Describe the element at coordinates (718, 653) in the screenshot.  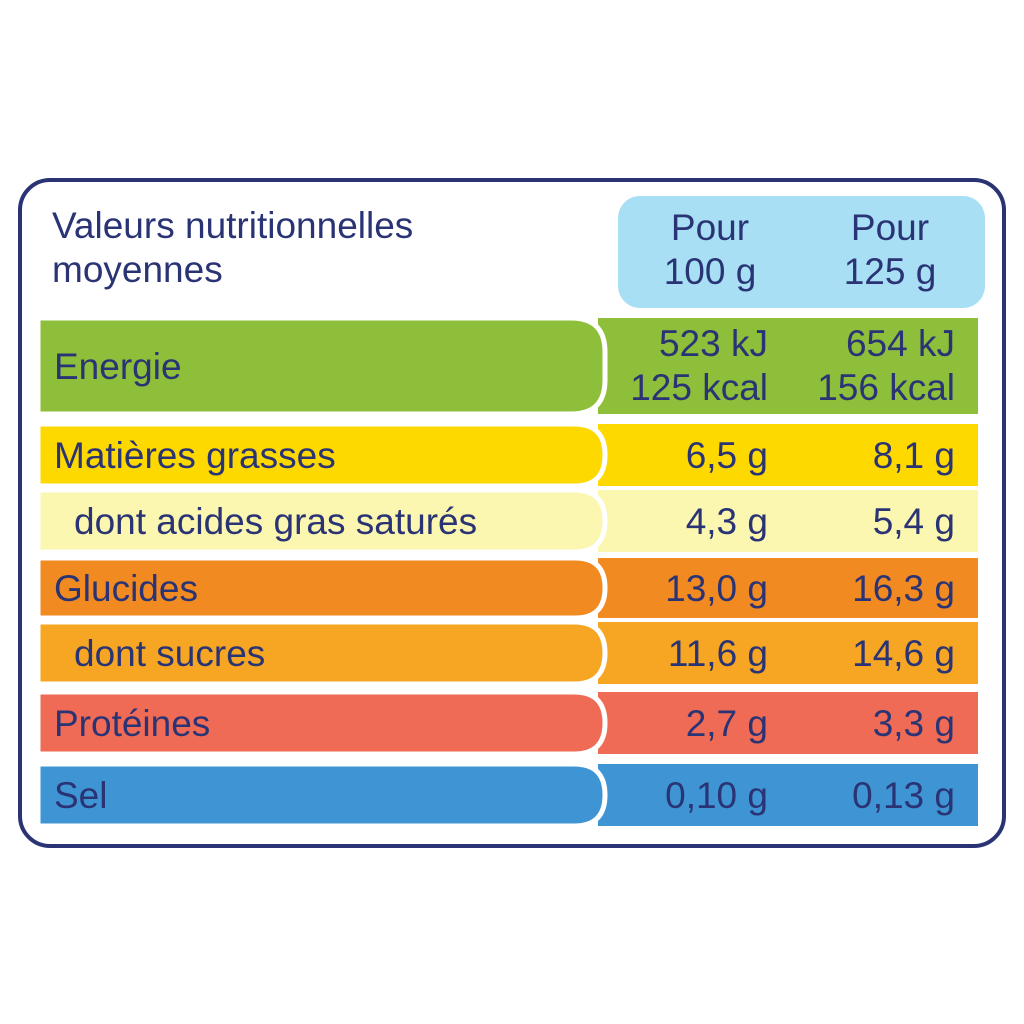
I see `row-value: 11,6 g` at that location.